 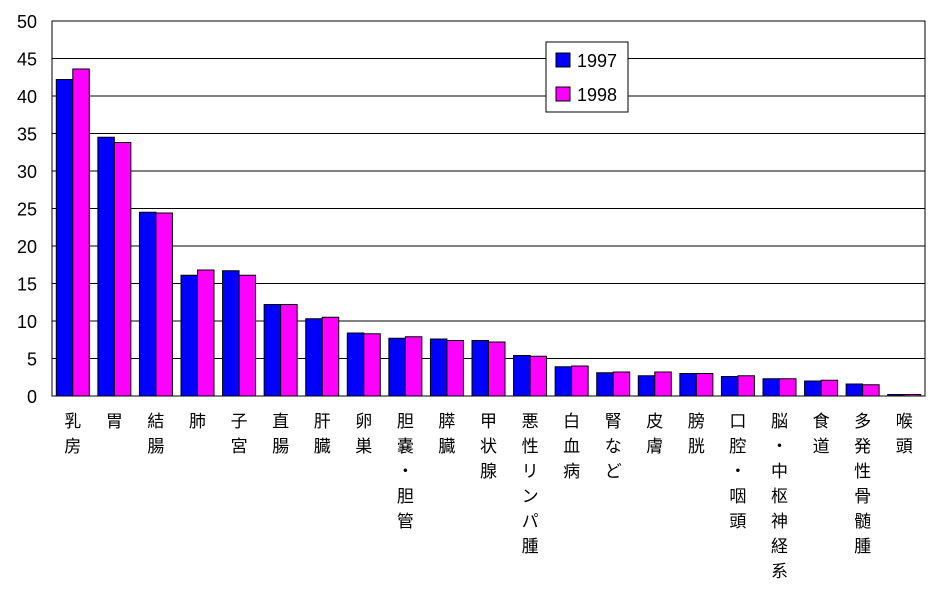 I want to click on y-tick-label: 25, so click(x=27, y=210).